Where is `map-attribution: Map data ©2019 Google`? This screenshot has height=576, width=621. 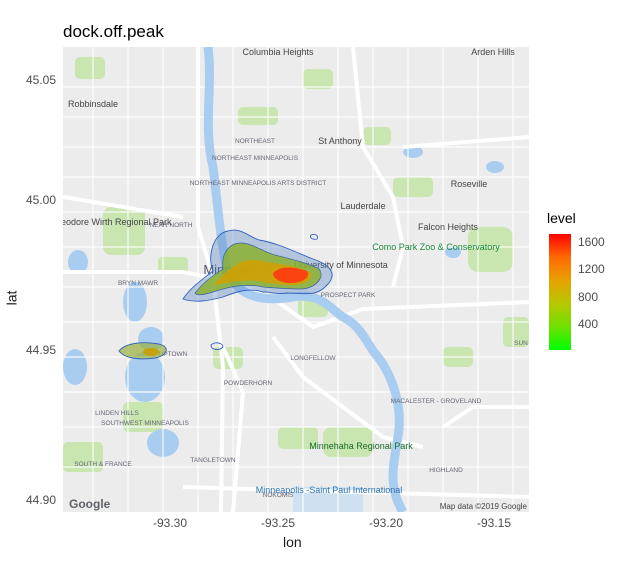 map-attribution: Map data ©2019 Google is located at coordinates (484, 506).